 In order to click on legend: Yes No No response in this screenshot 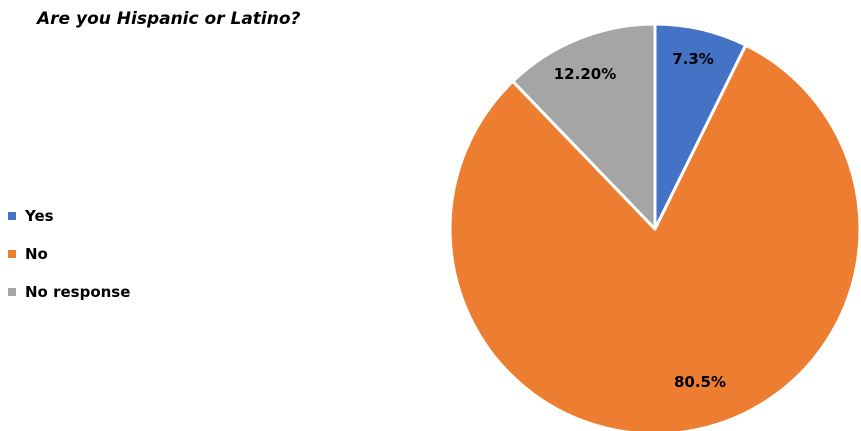, I will do `click(69, 263)`.